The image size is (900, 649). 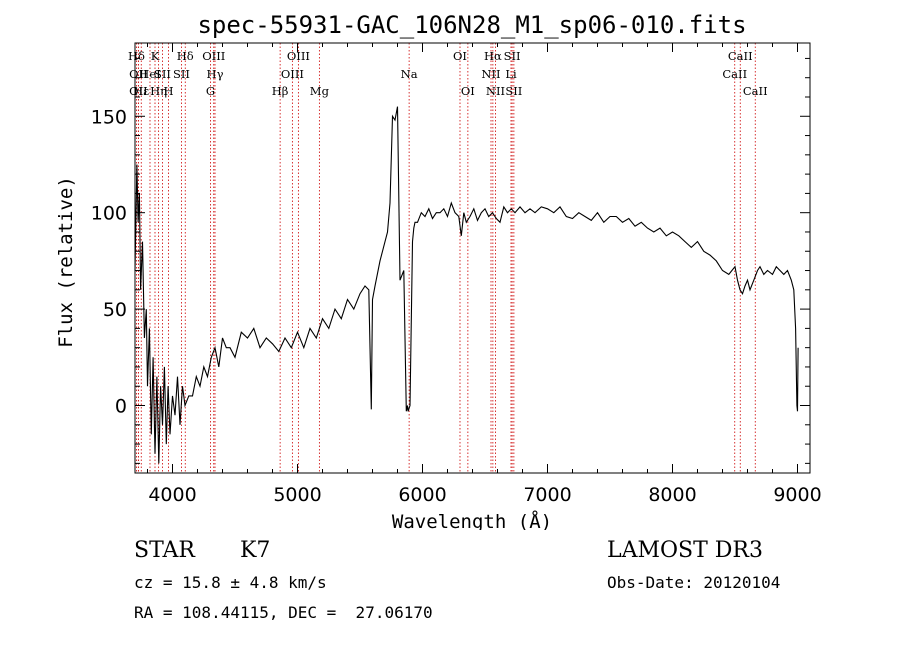 I want to click on marker-label-Mg: Mg, so click(x=320, y=91).